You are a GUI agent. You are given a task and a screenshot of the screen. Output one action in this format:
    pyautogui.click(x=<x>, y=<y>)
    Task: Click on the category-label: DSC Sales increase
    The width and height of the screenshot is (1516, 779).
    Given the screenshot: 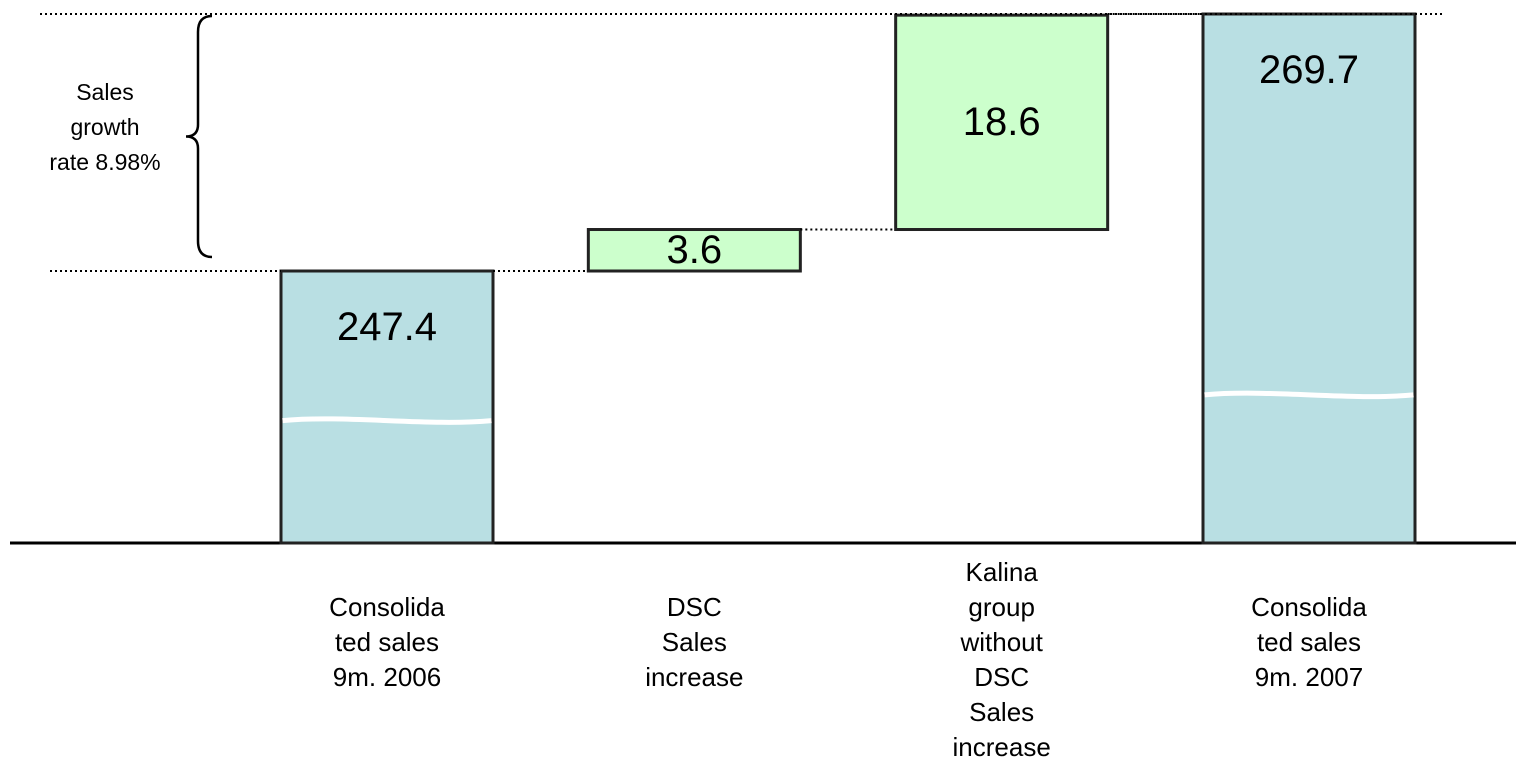 What is the action you would take?
    pyautogui.click(x=694, y=642)
    